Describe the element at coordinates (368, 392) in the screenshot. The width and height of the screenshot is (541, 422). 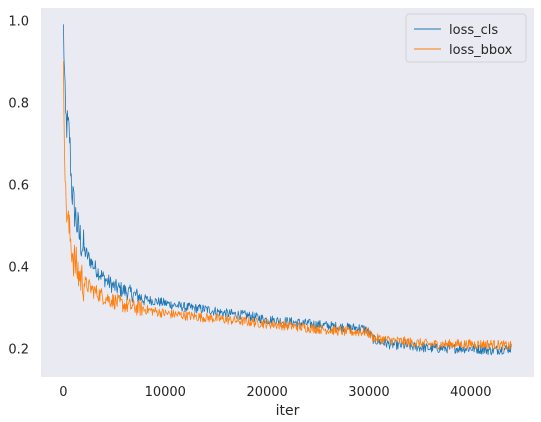
I see `x-tick-label: 30000` at that location.